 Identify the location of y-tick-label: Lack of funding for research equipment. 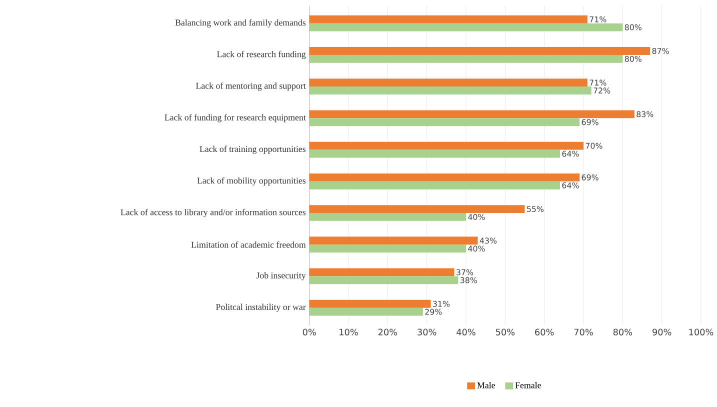
(235, 118).